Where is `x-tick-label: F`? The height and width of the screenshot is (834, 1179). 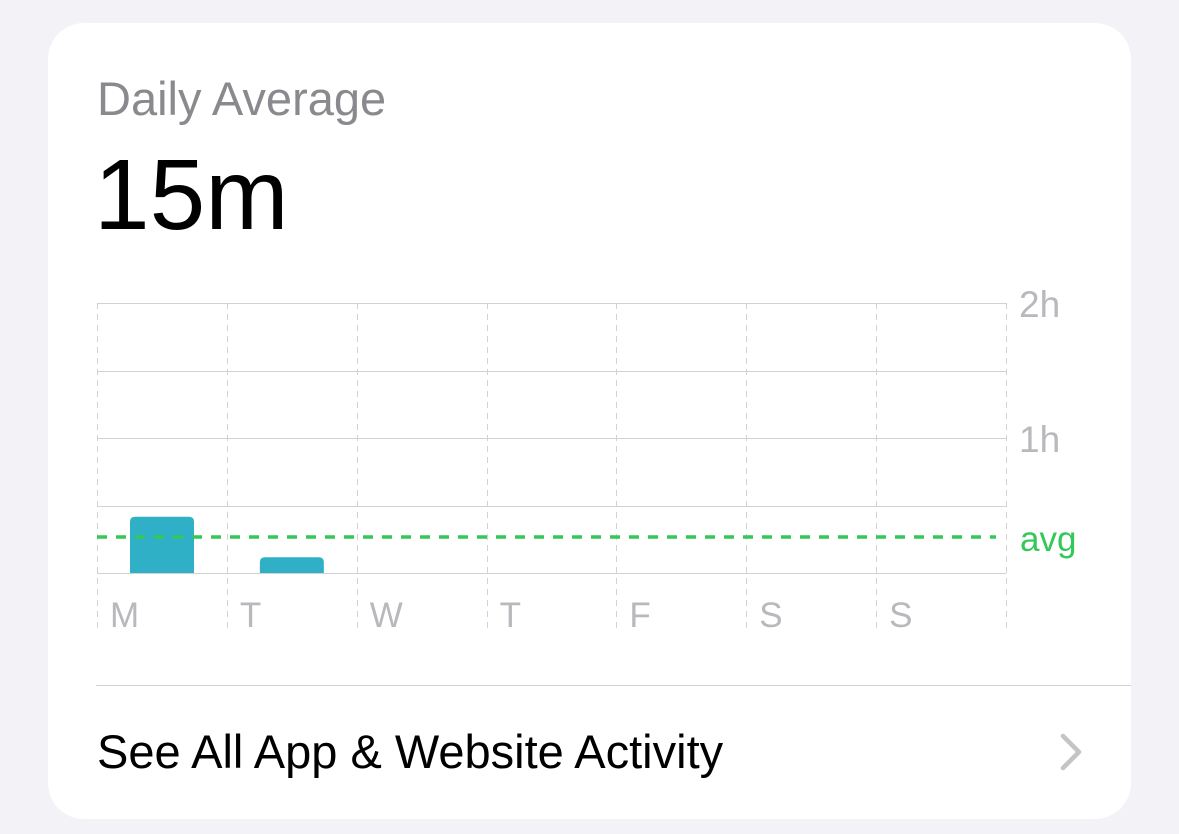
x-tick-label: F is located at coordinates (639, 615).